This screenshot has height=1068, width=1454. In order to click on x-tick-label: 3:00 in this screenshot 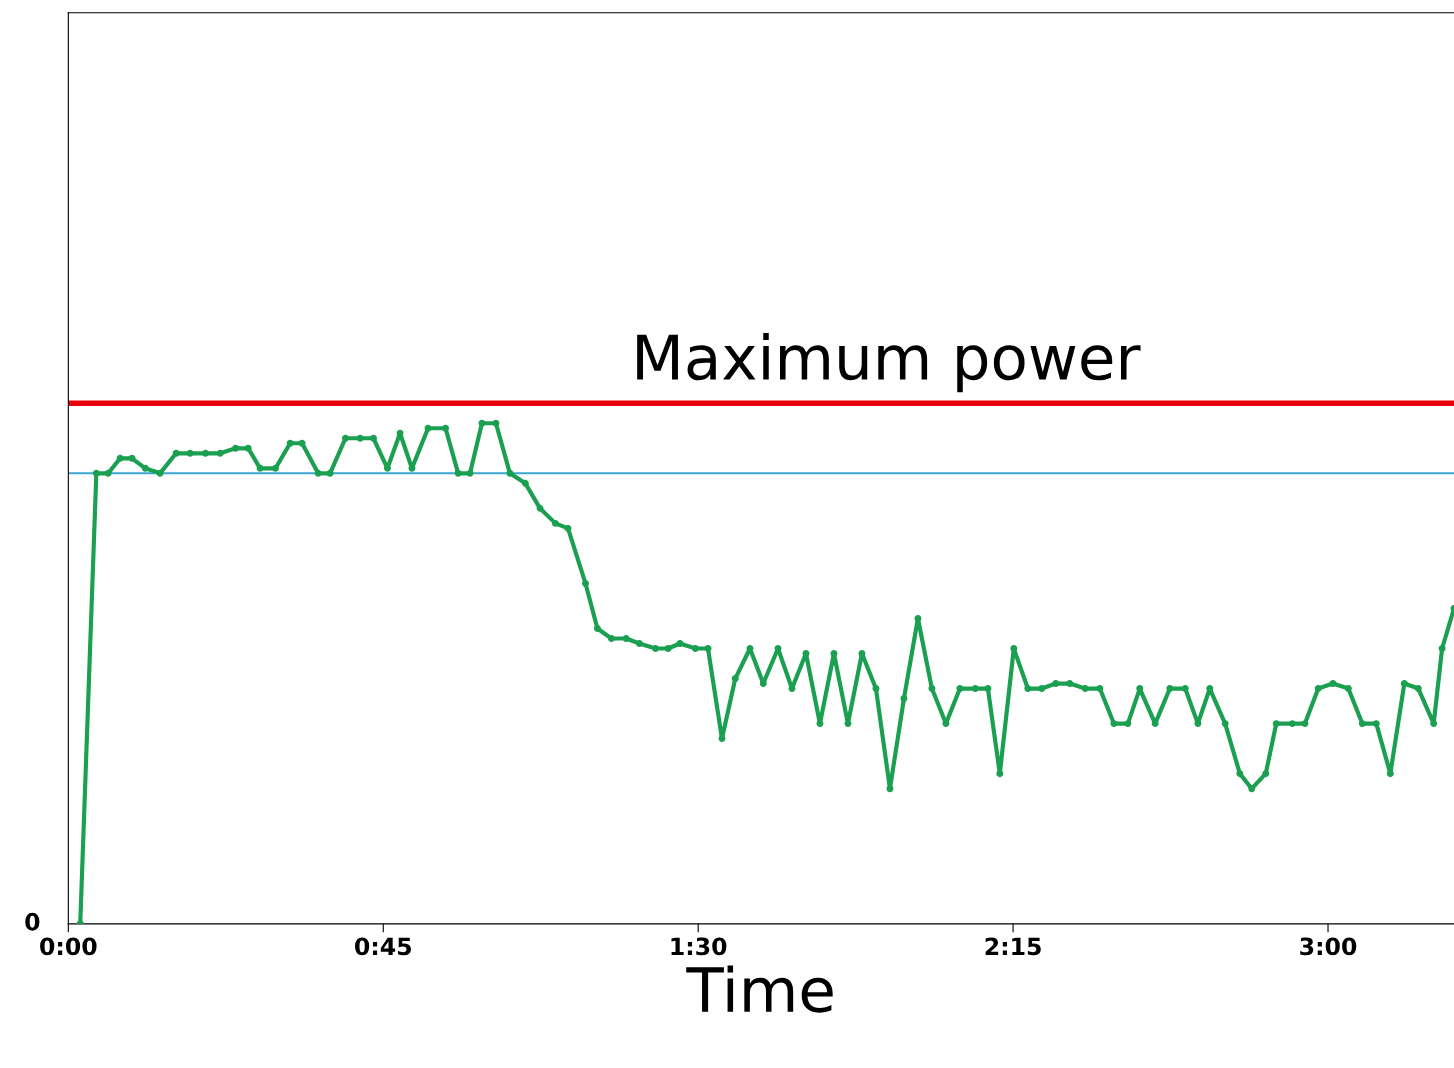, I will do `click(1328, 946)`.